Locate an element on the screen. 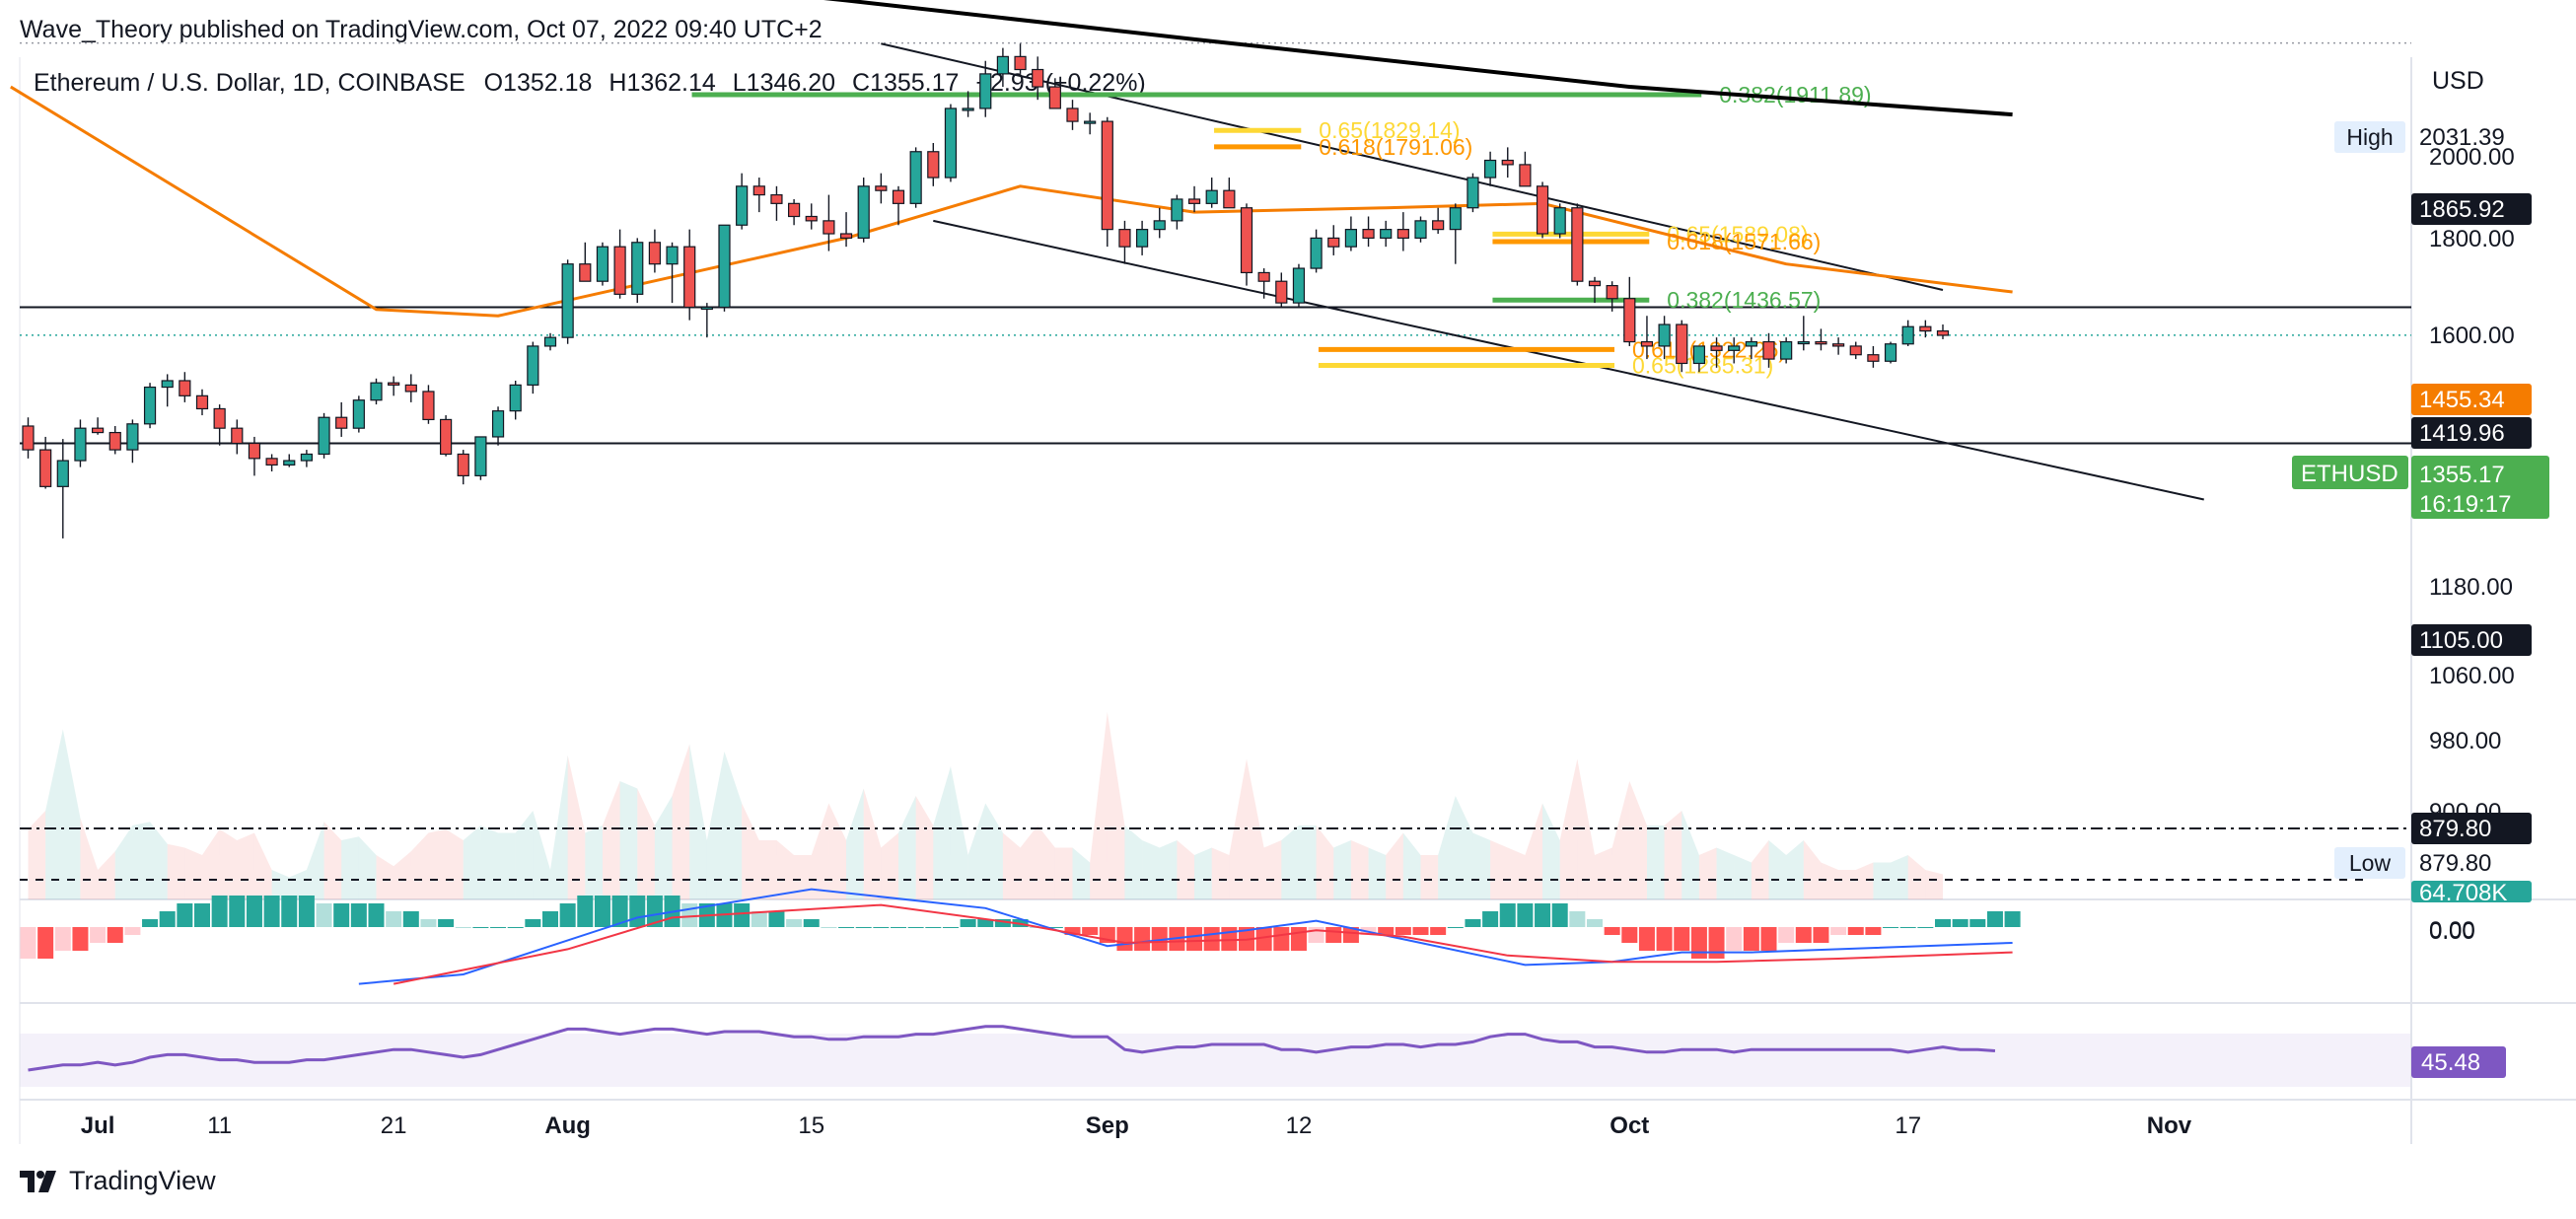 Image resolution: width=2576 pixels, height=1219 pixels. price-tag-text: 1865.92 is located at coordinates (2462, 209).